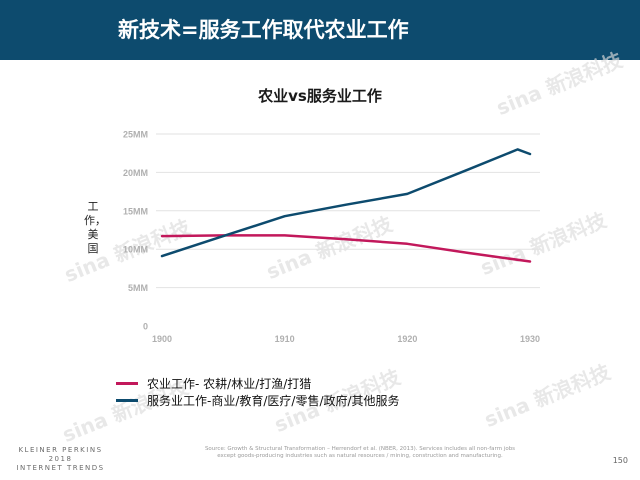 The width and height of the screenshot is (640, 480). What do you see at coordinates (135, 250) in the screenshot?
I see `y-tick-label: 10MM` at bounding box center [135, 250].